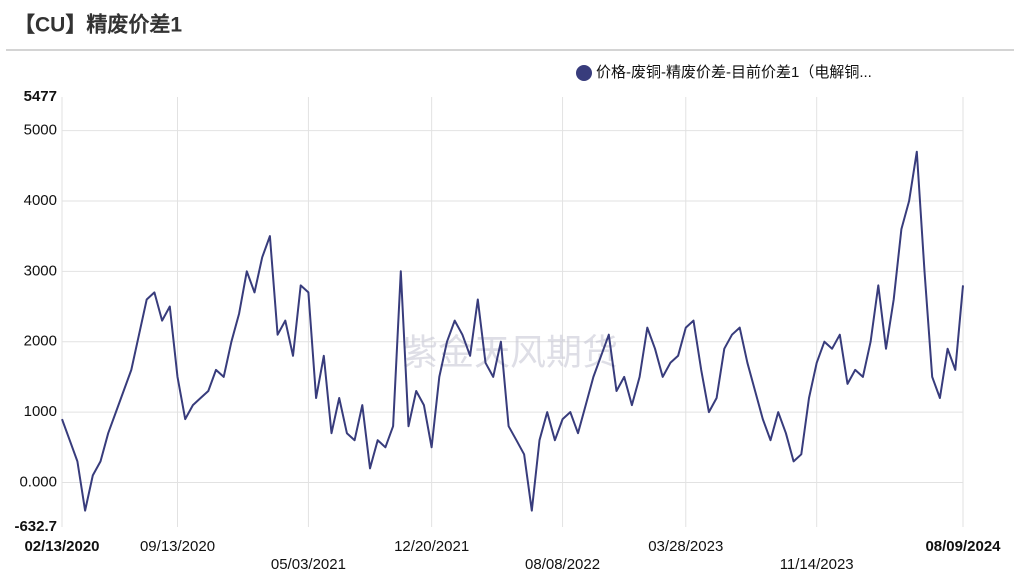  Describe the element at coordinates (308, 564) in the screenshot. I see `x-tick-label: 05/03/2021` at that location.